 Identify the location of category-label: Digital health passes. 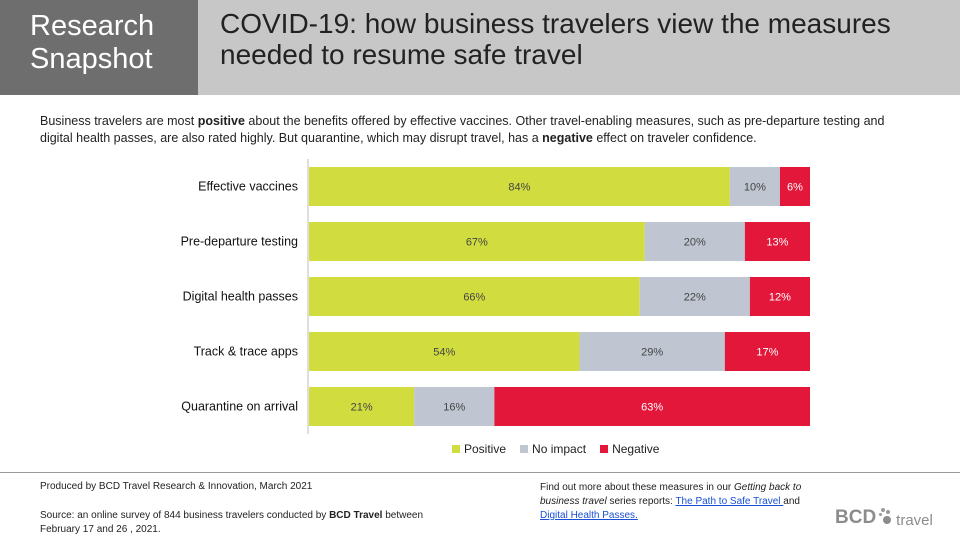
(240, 297).